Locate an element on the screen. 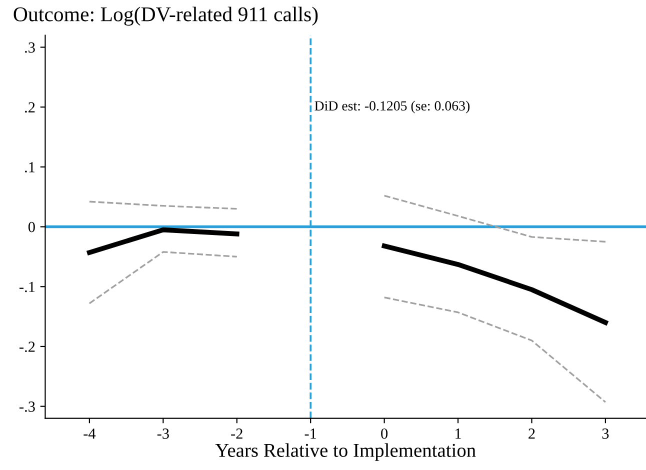 The image size is (646, 470). x-tick-label: -4 is located at coordinates (90, 433).